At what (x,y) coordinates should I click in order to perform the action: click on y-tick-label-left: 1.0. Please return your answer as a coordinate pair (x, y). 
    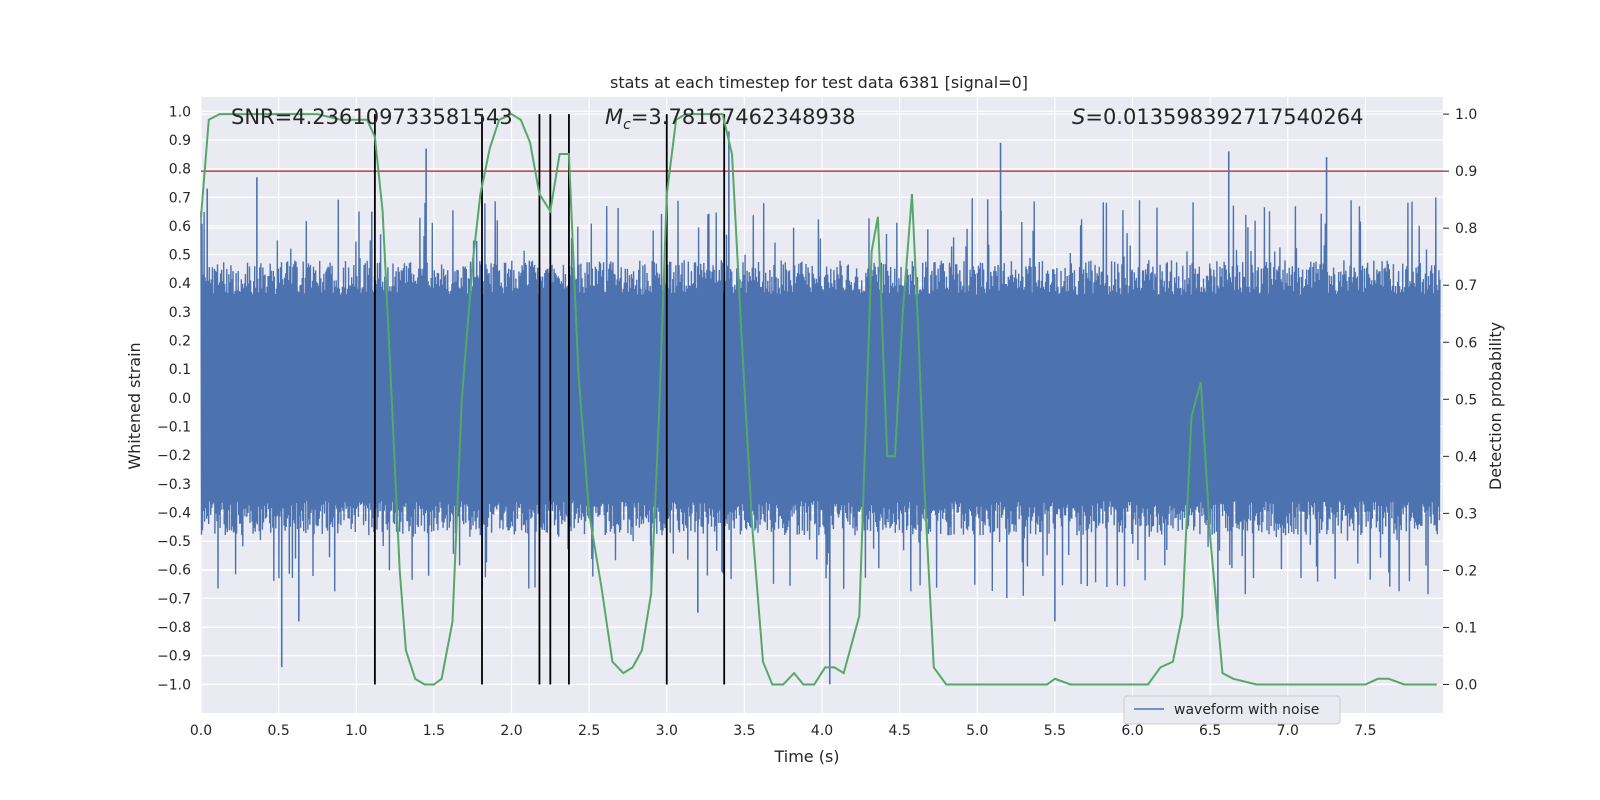
    Looking at the image, I should click on (180, 112).